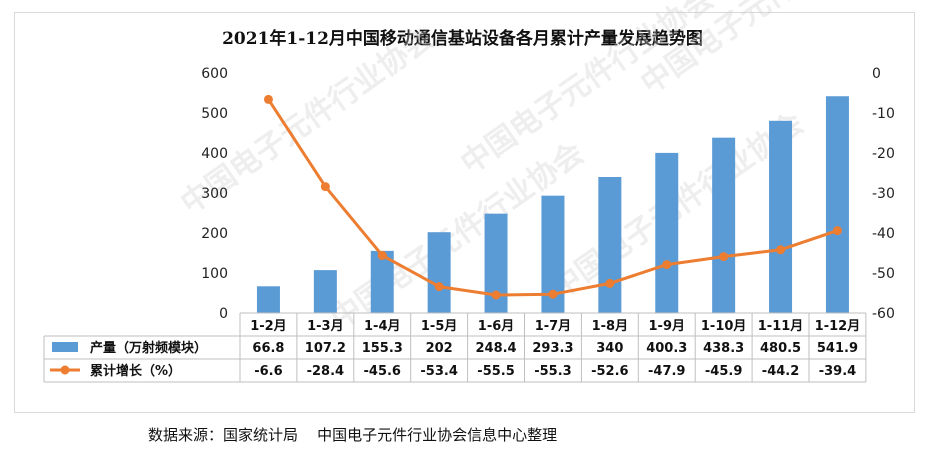 This screenshot has width=925, height=453. What do you see at coordinates (883, 194) in the screenshot?
I see `y-right-tick-label: -30` at bounding box center [883, 194].